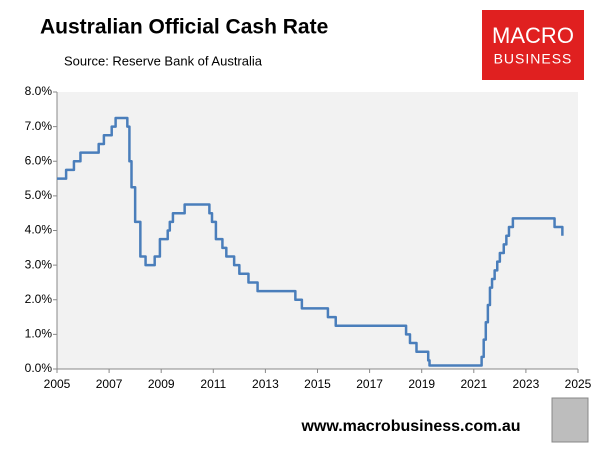 This screenshot has height=453, width=597. Describe the element at coordinates (39, 195) in the screenshot. I see `y-tick-label: 5.0%` at that location.